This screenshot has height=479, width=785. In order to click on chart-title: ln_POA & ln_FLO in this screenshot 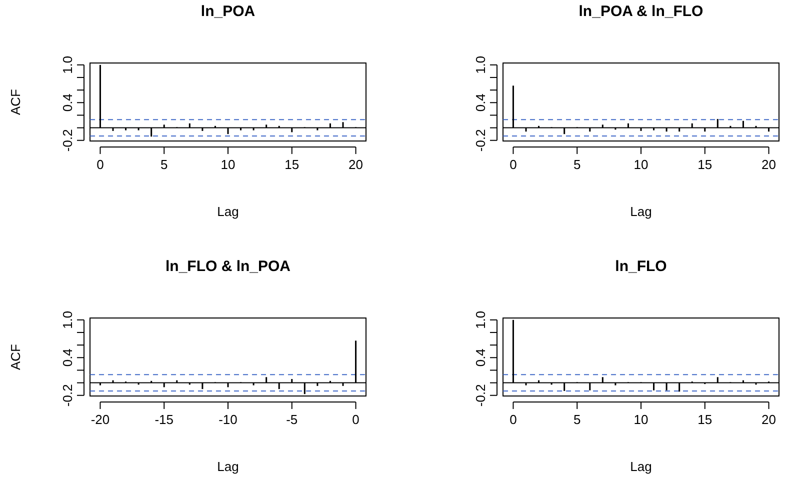, I will do `click(641, 11)`.